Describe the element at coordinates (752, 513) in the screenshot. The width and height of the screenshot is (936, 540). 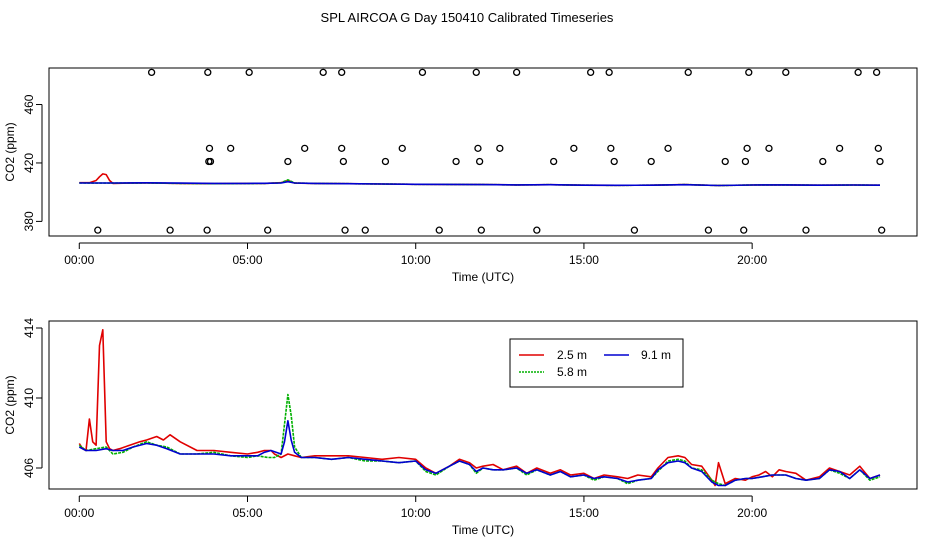
I see `bottom-x-tick-label: 20:00` at that location.